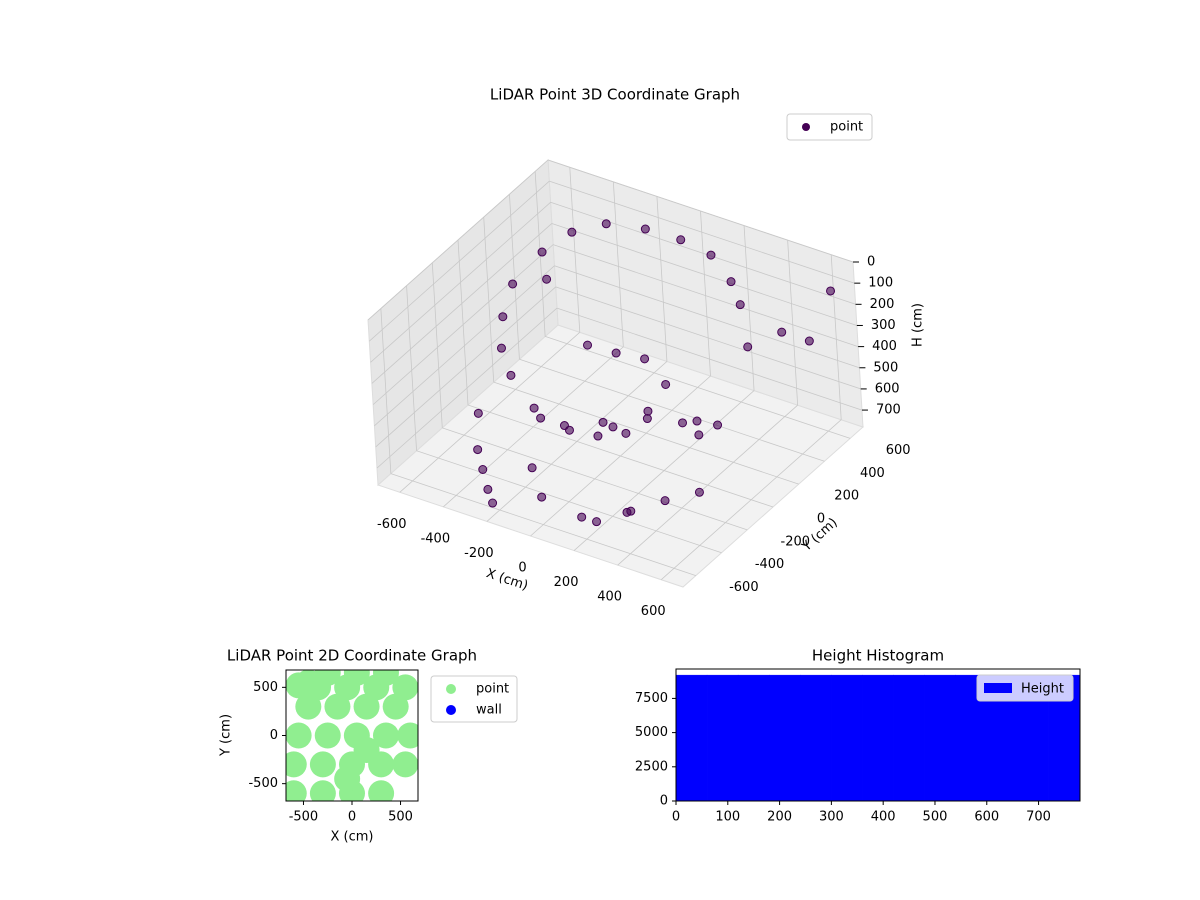  I want to click on x-tick-label: -200, so click(479, 553).